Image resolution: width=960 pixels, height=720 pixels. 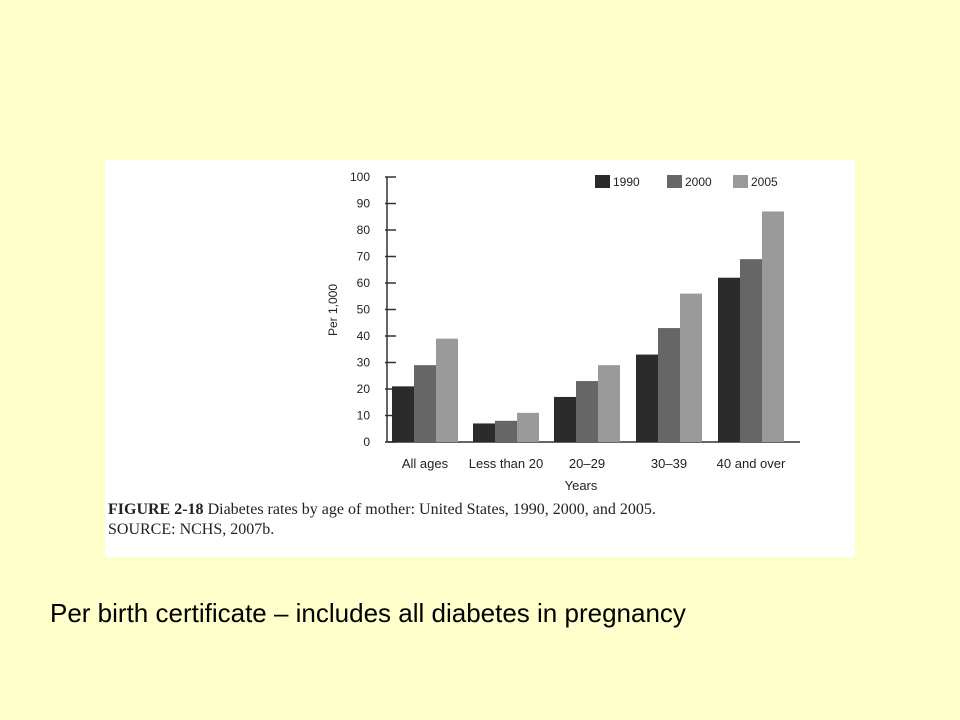 What do you see at coordinates (698, 182) in the screenshot?
I see `legend-label: 2000` at bounding box center [698, 182].